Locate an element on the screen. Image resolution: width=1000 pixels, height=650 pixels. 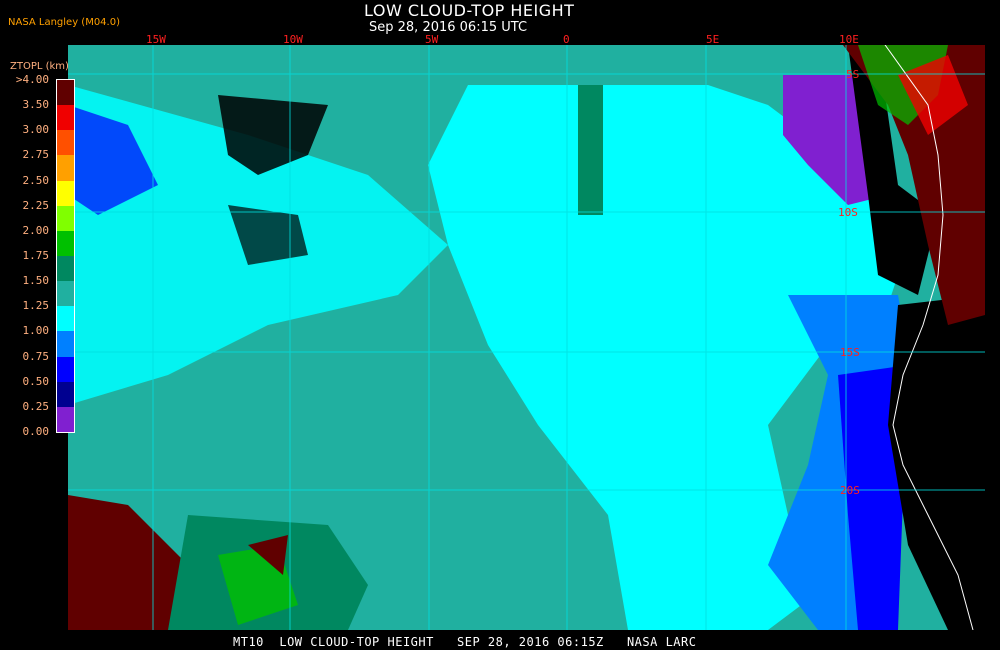
legend-tick-label: 3.00 is located at coordinates (36, 130).